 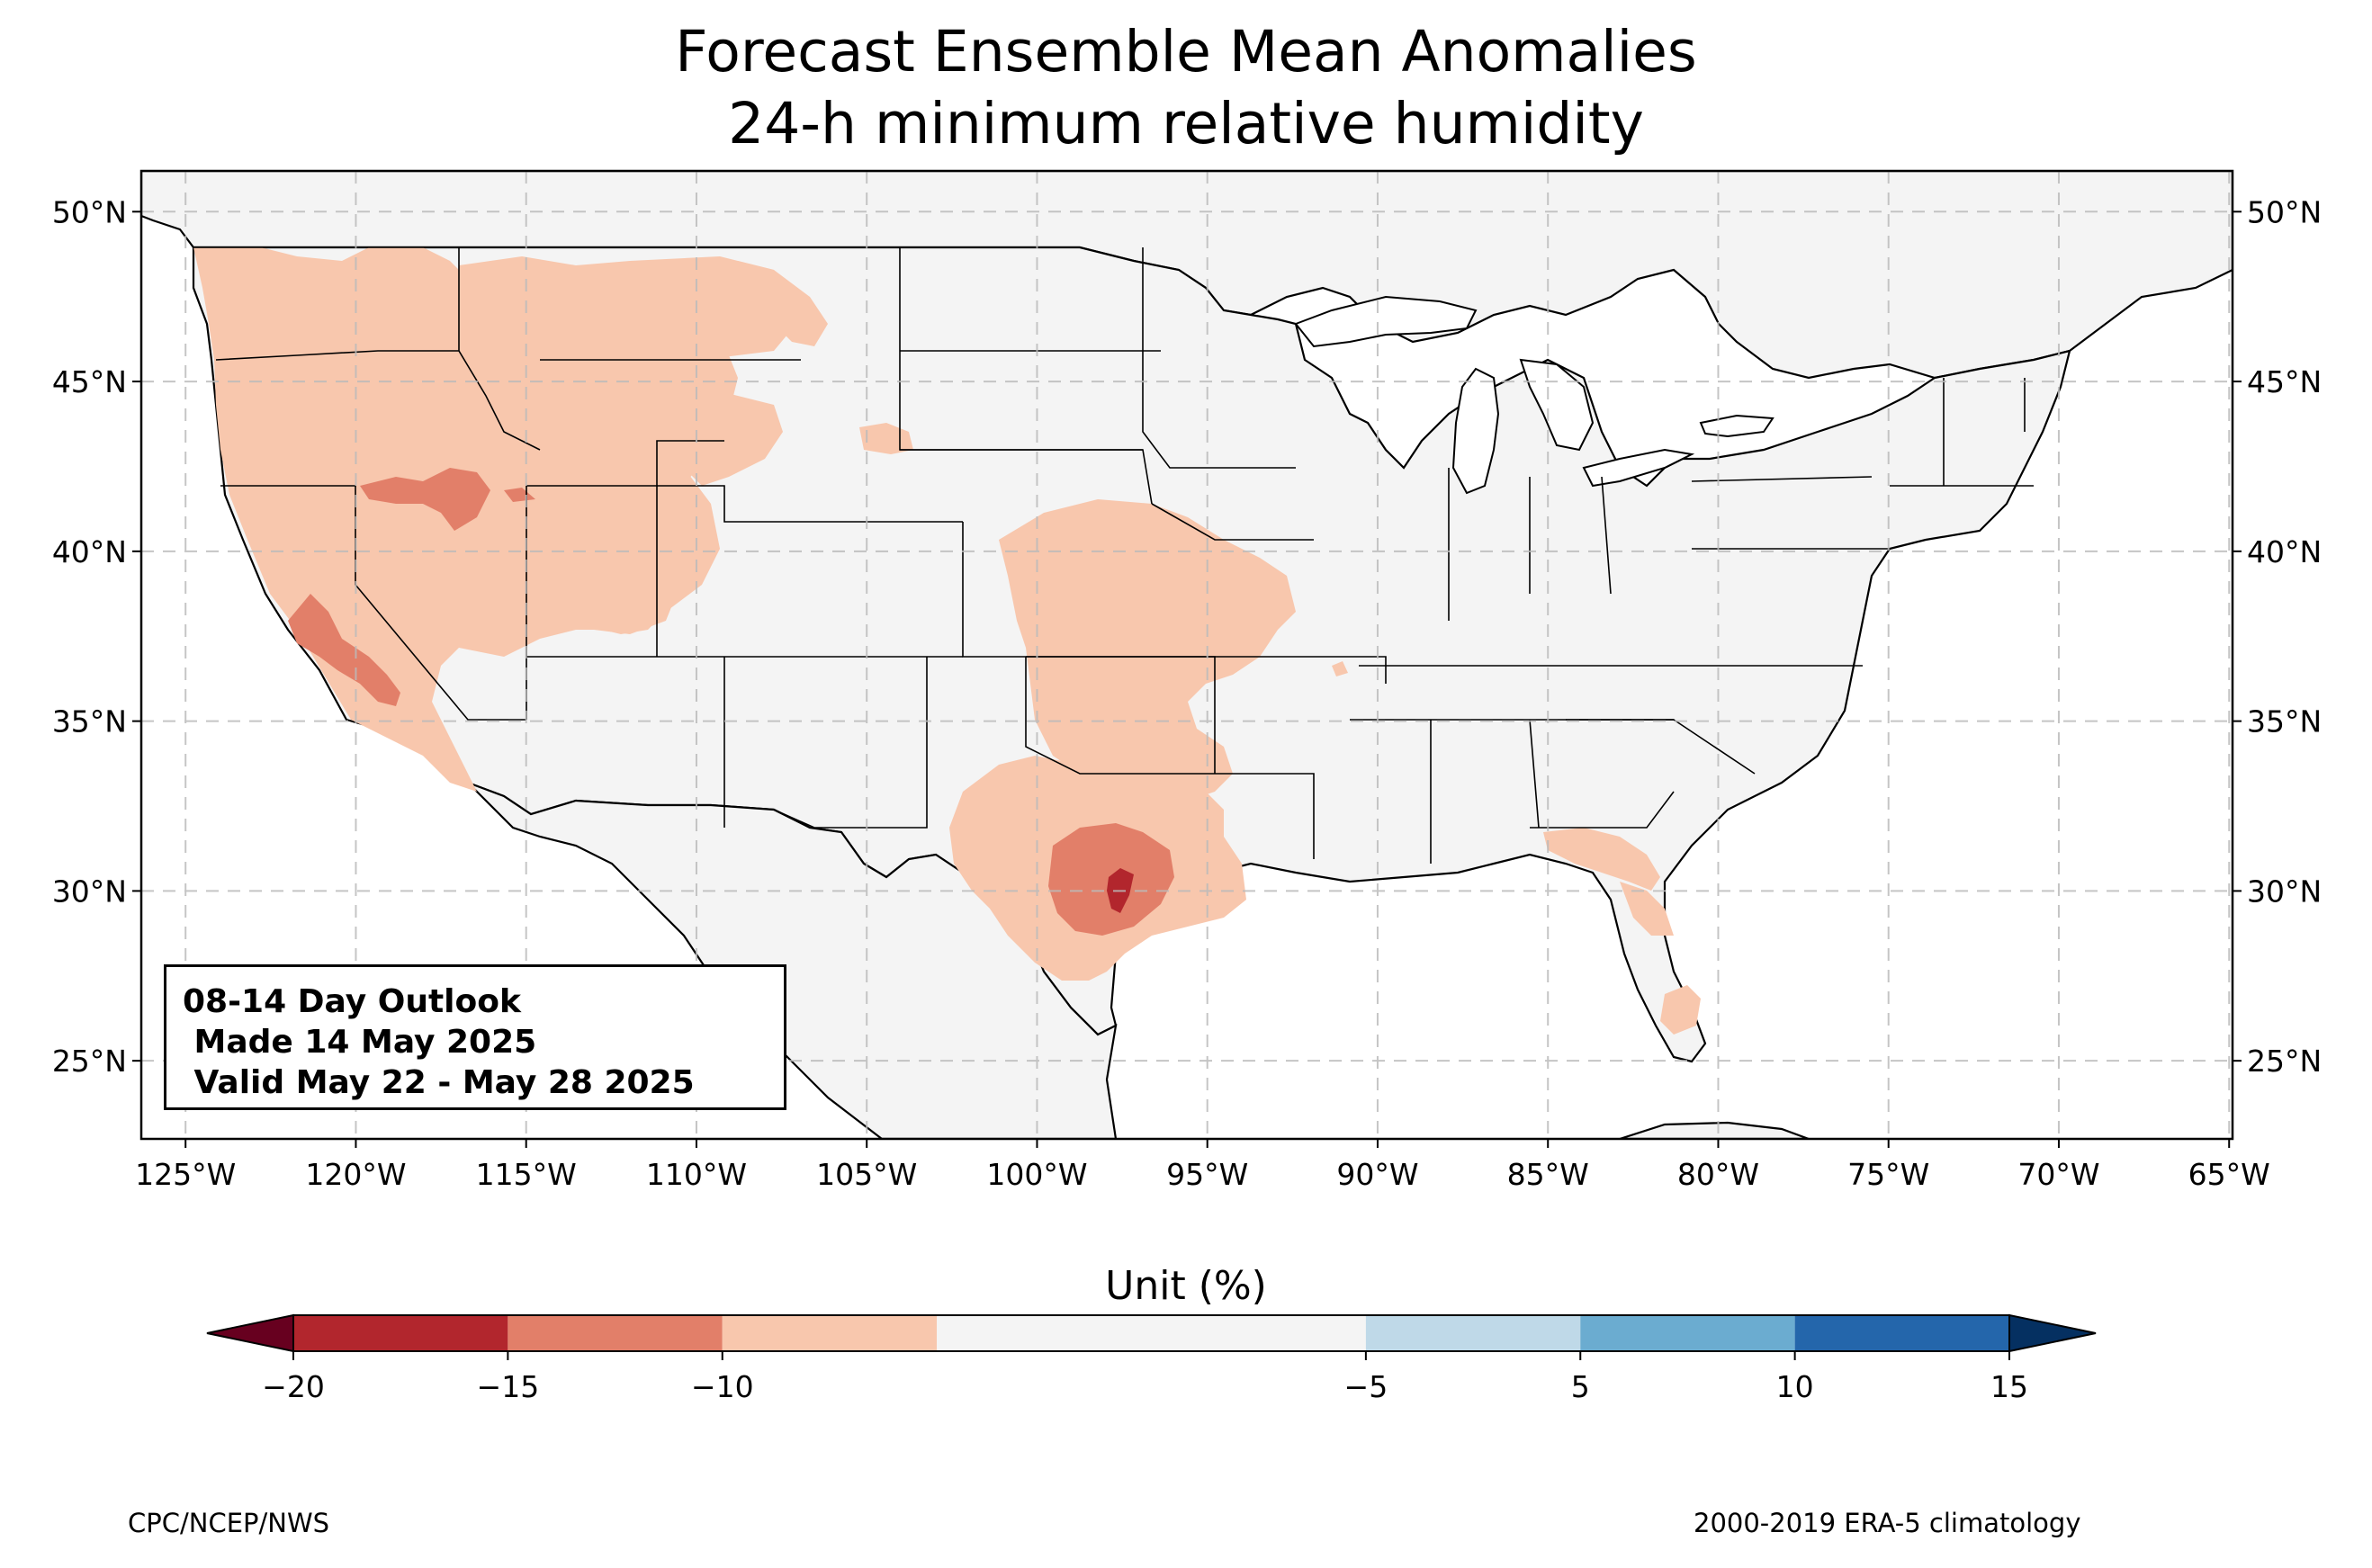 What do you see at coordinates (1490, 544) in the screenshot?
I see `boundary-il-in` at bounding box center [1490, 544].